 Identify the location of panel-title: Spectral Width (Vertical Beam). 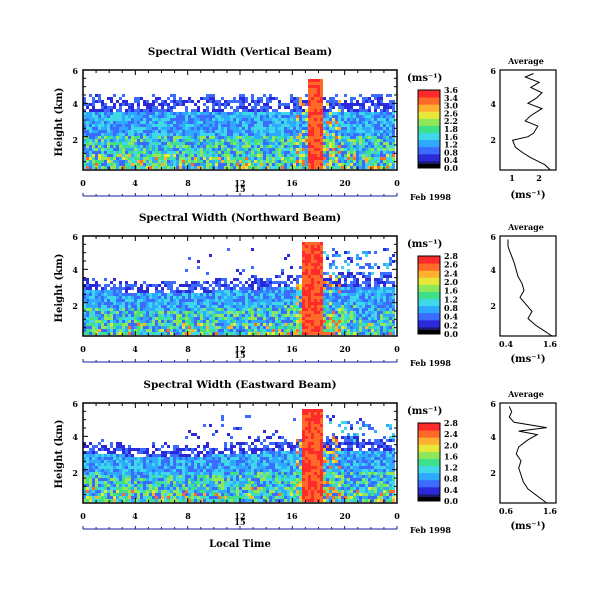
(240, 52).